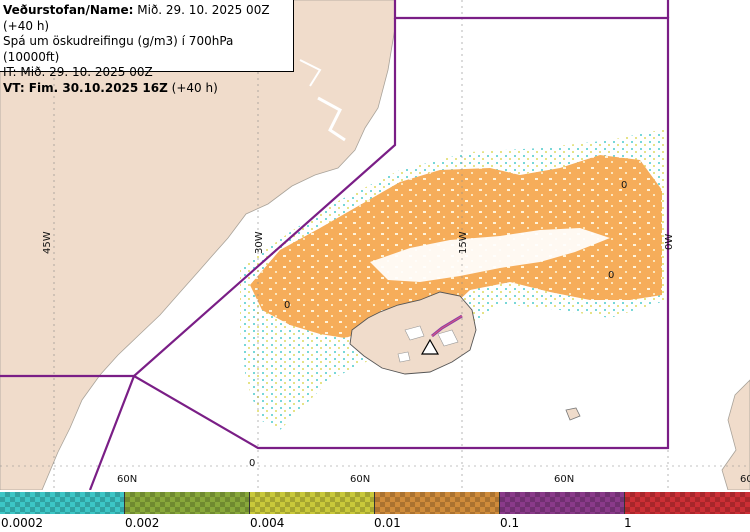 The image size is (750, 532). I want to click on concentration-legend: 0.0002 0.002 0.004 0.01 0.1 1, so click(375, 511).